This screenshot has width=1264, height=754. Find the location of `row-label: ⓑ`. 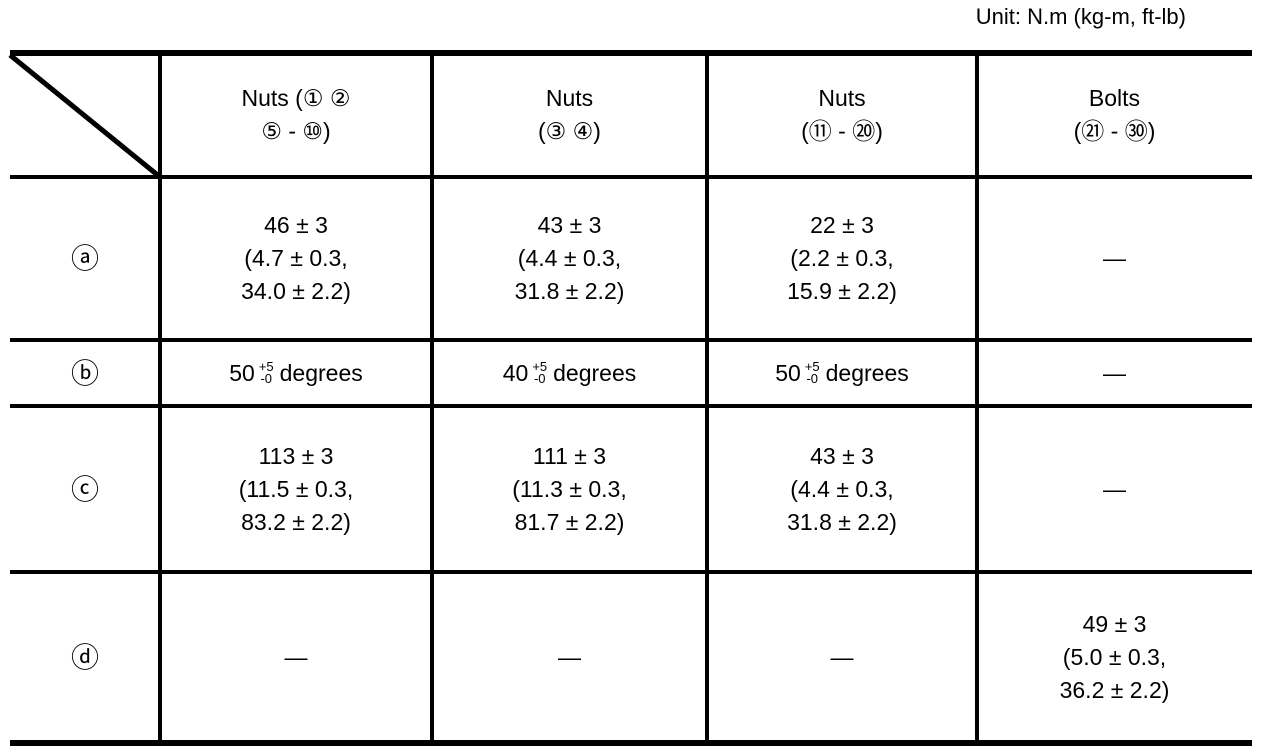

row-label: ⓑ is located at coordinates (84, 373).